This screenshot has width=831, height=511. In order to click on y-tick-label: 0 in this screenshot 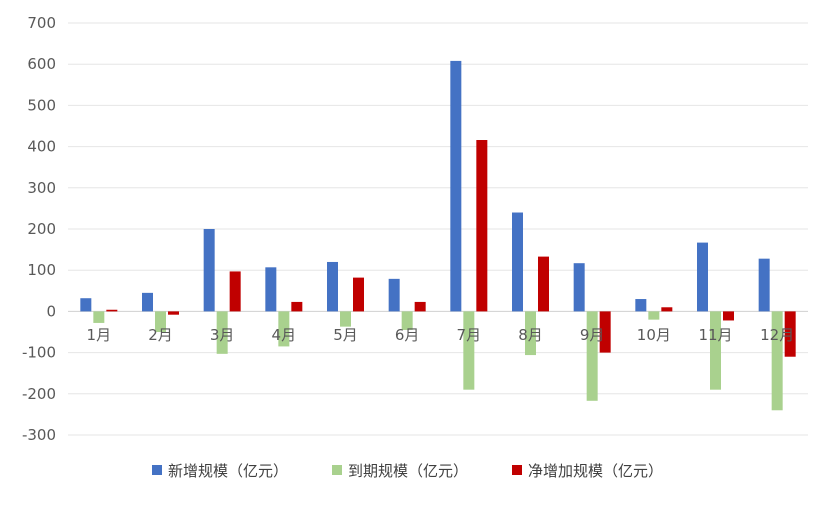, I will do `click(51, 311)`.